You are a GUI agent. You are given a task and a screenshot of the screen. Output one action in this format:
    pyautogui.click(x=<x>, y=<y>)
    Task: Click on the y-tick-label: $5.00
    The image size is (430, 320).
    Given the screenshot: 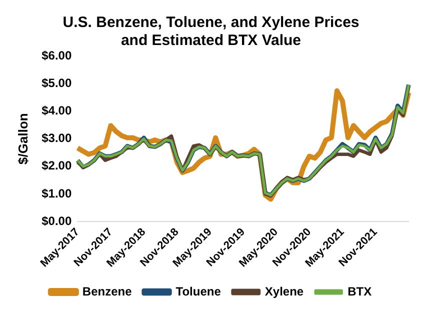 What is the action you would take?
    pyautogui.click(x=57, y=83)
    